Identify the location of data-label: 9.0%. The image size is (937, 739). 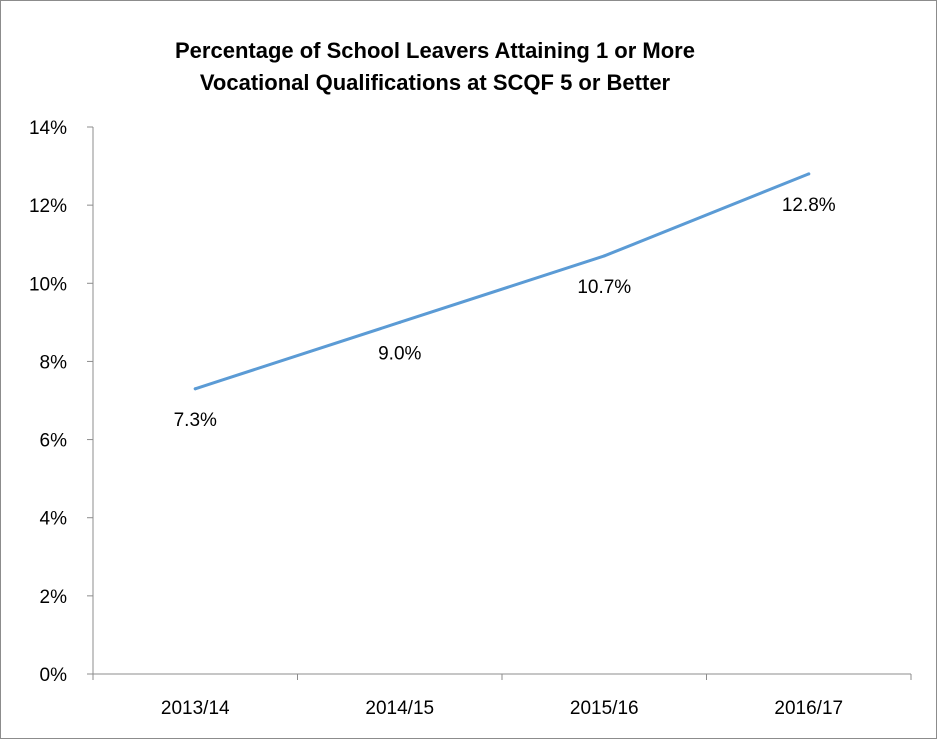
(399, 353).